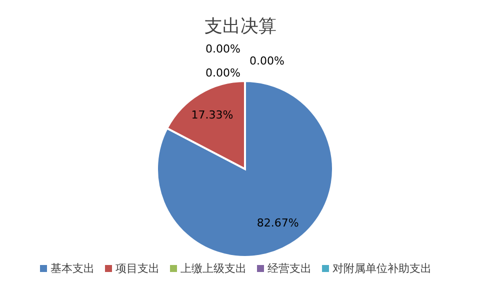  What do you see at coordinates (382, 268) in the screenshot?
I see `legend-label: 对附属单位补助支出` at bounding box center [382, 268].